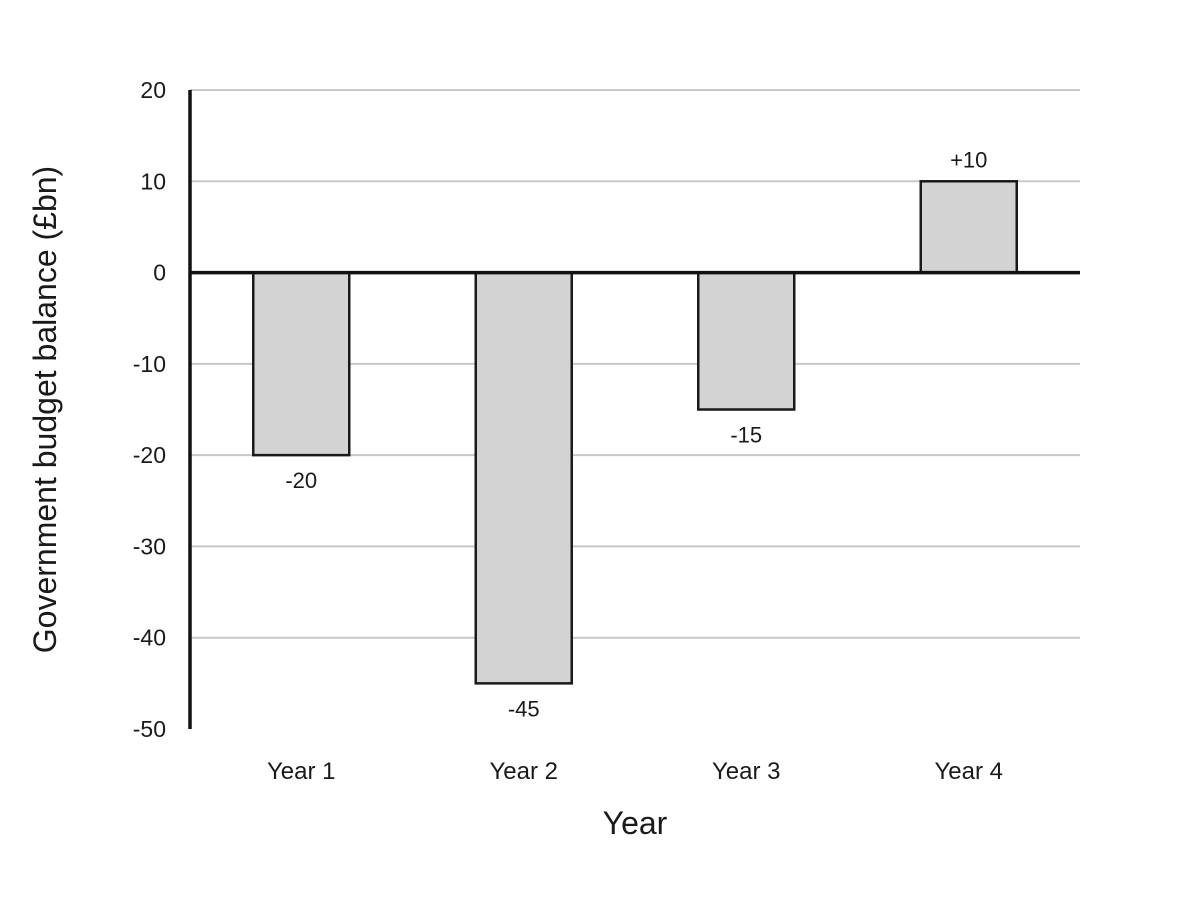 The width and height of the screenshot is (1200, 905). What do you see at coordinates (149, 729) in the screenshot?
I see `y-tick-label: -50` at bounding box center [149, 729].